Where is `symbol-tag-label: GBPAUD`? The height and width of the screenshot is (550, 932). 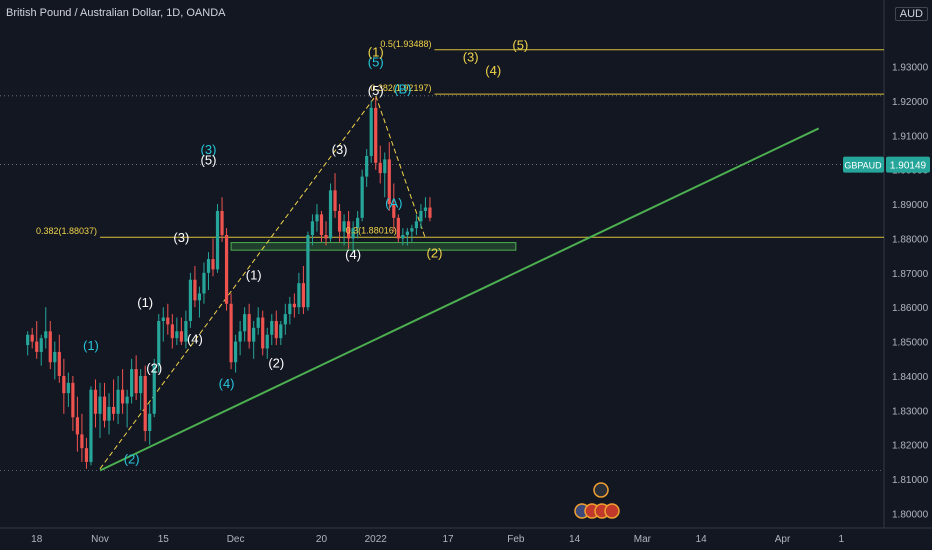
symbol-tag-label: GBPAUD is located at coordinates (863, 166).